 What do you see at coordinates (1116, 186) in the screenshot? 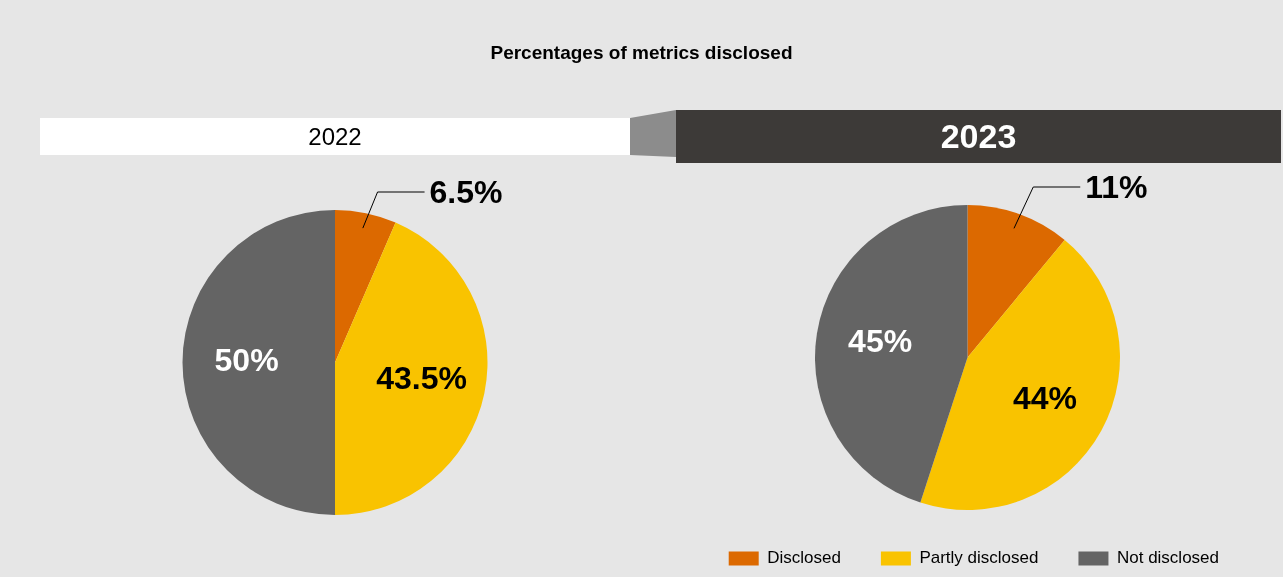
I see `data-label: 11%` at bounding box center [1116, 186].